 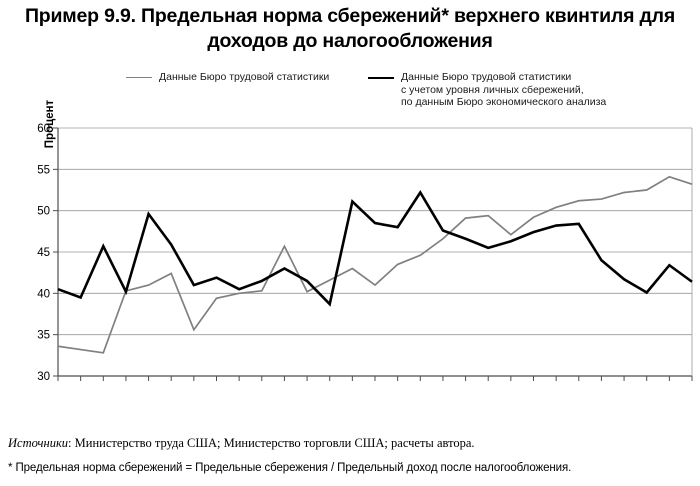 I want to click on y-axis-tick-label: 50, so click(x=43, y=212).